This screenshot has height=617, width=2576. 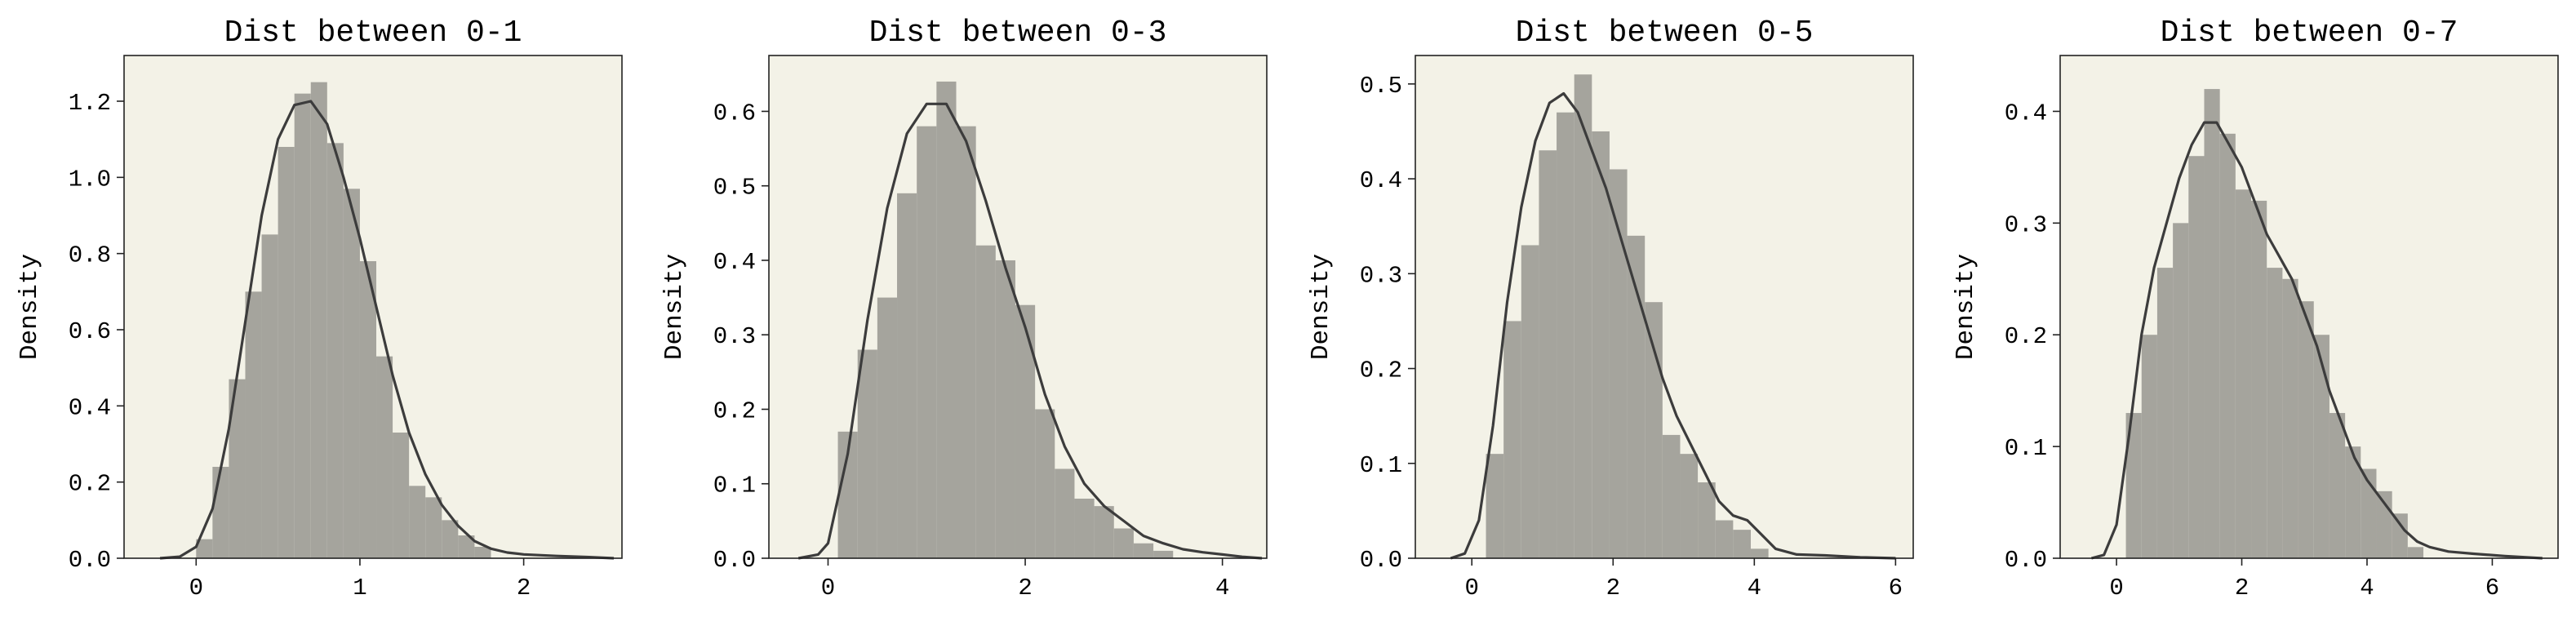 What do you see at coordinates (90, 256) in the screenshot?
I see `y-tick-label: 0.8` at bounding box center [90, 256].